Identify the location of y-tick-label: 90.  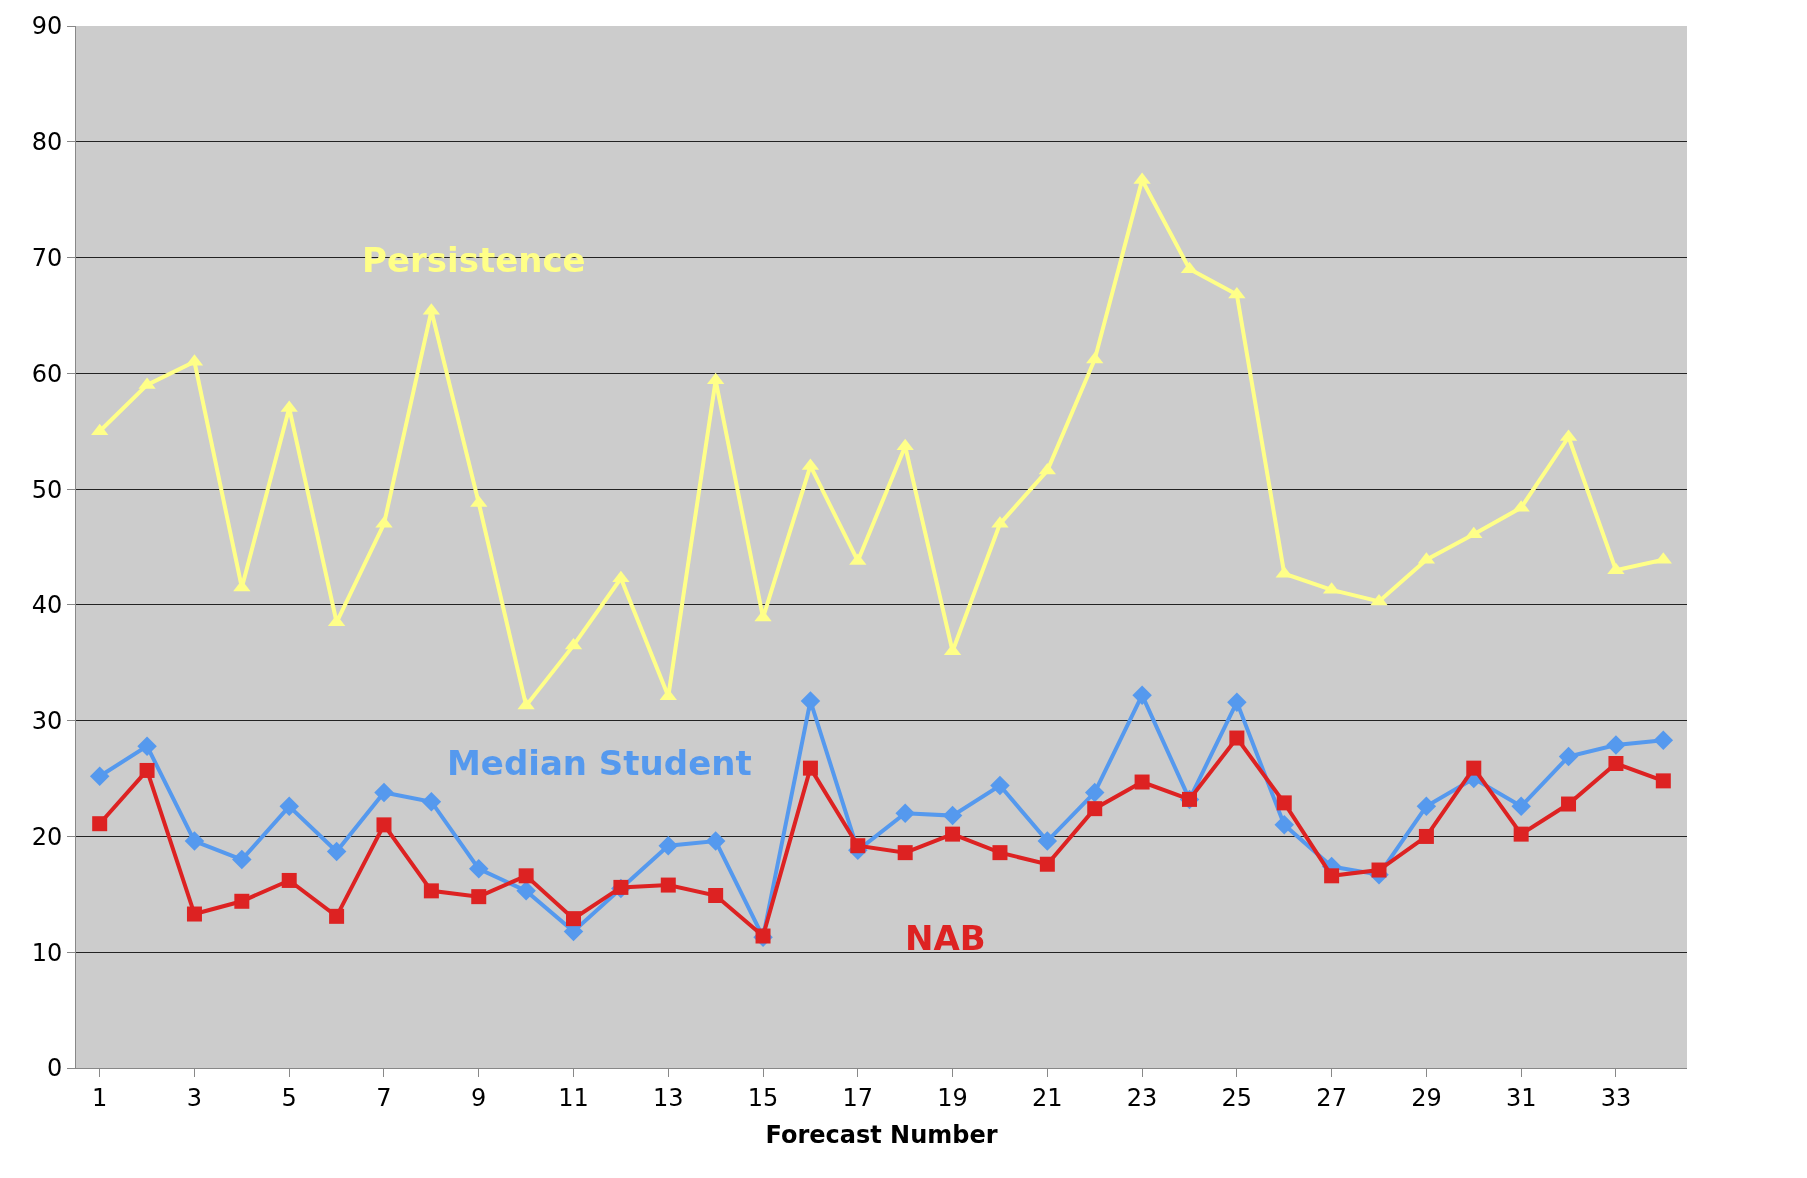
(47, 26).